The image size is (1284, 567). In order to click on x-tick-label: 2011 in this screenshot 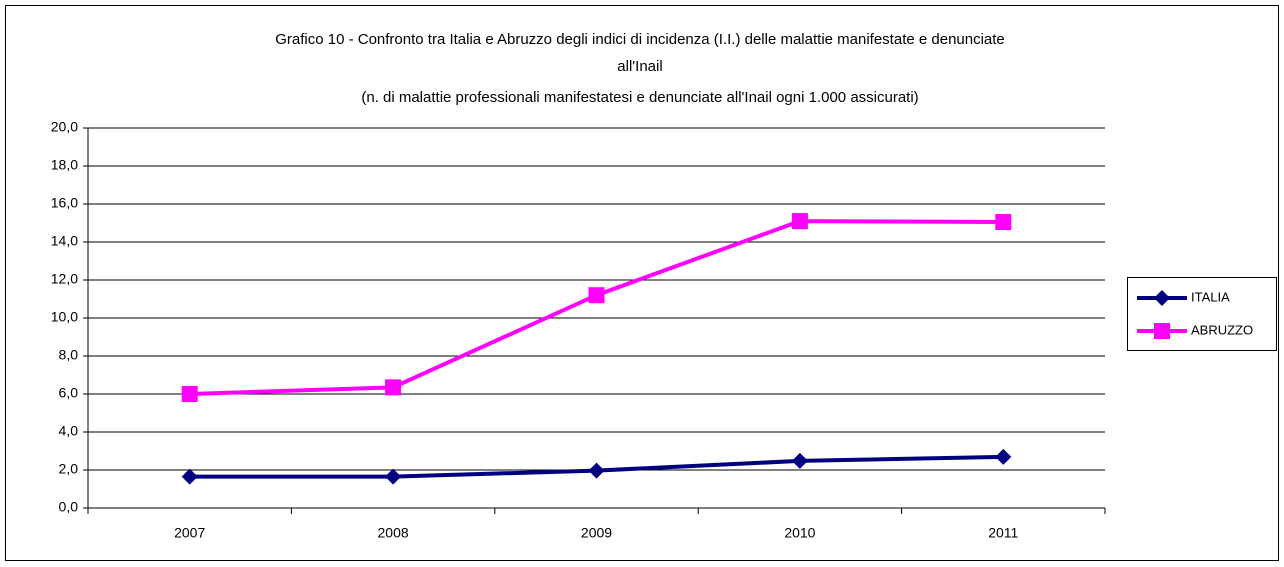, I will do `click(1003, 533)`.